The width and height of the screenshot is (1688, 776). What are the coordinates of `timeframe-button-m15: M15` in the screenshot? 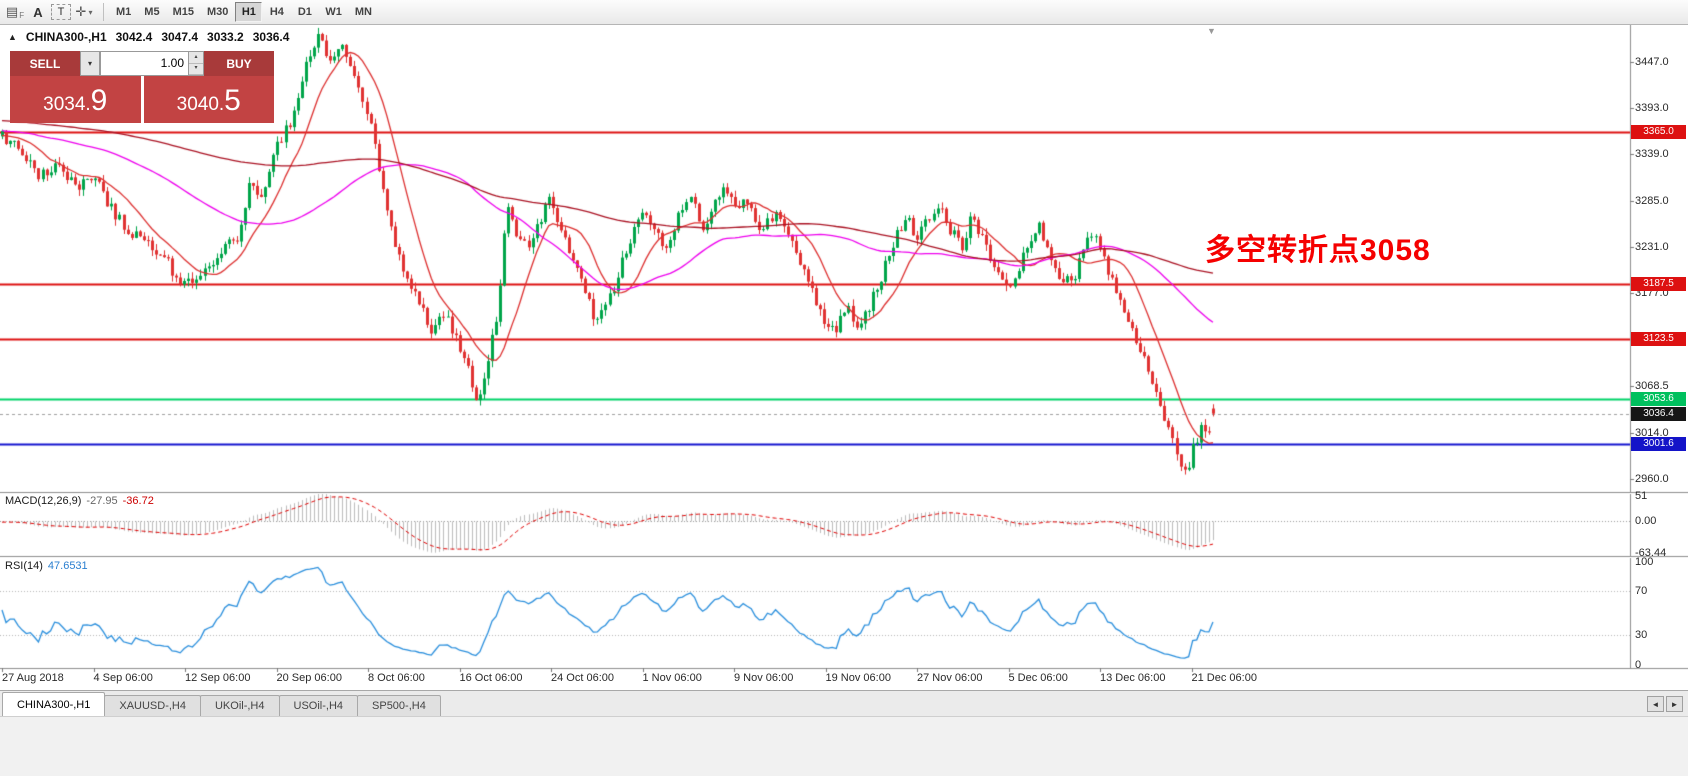 It's located at (183, 12).